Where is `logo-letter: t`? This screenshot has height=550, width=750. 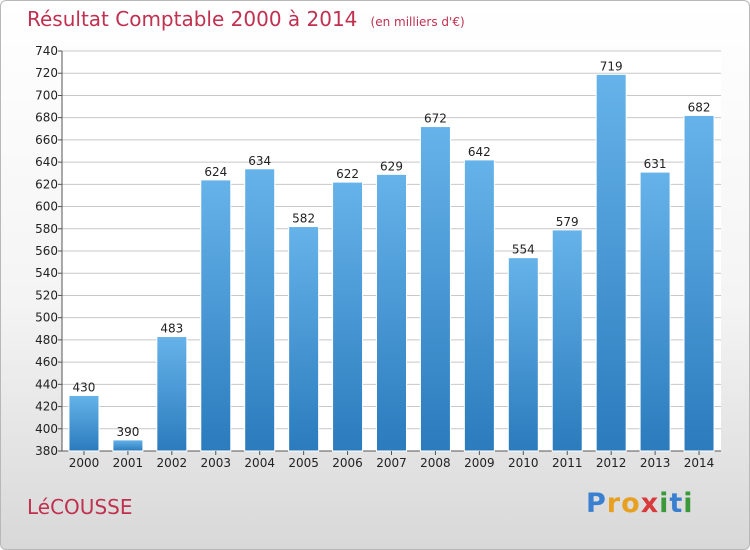 logo-letter: t is located at coordinates (676, 503).